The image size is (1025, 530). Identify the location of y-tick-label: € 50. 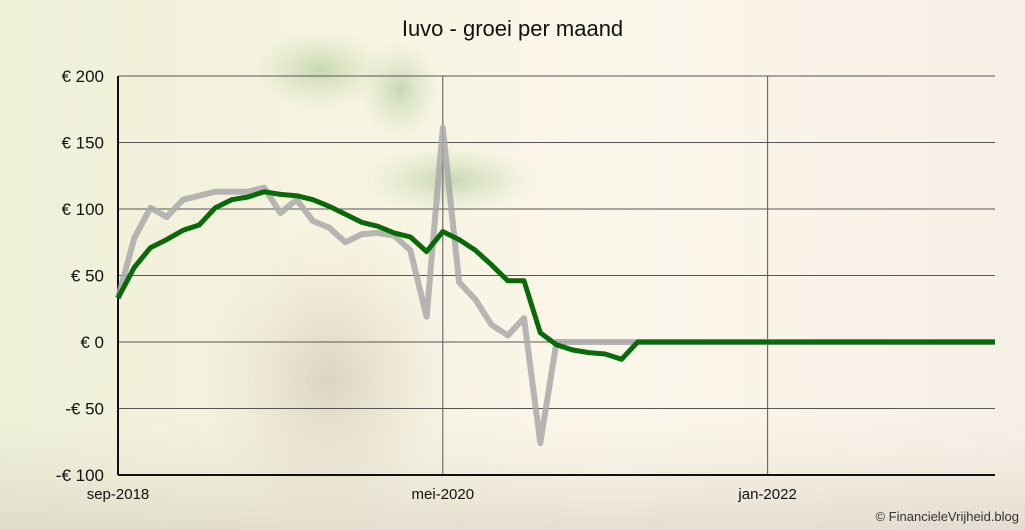
(87, 276).